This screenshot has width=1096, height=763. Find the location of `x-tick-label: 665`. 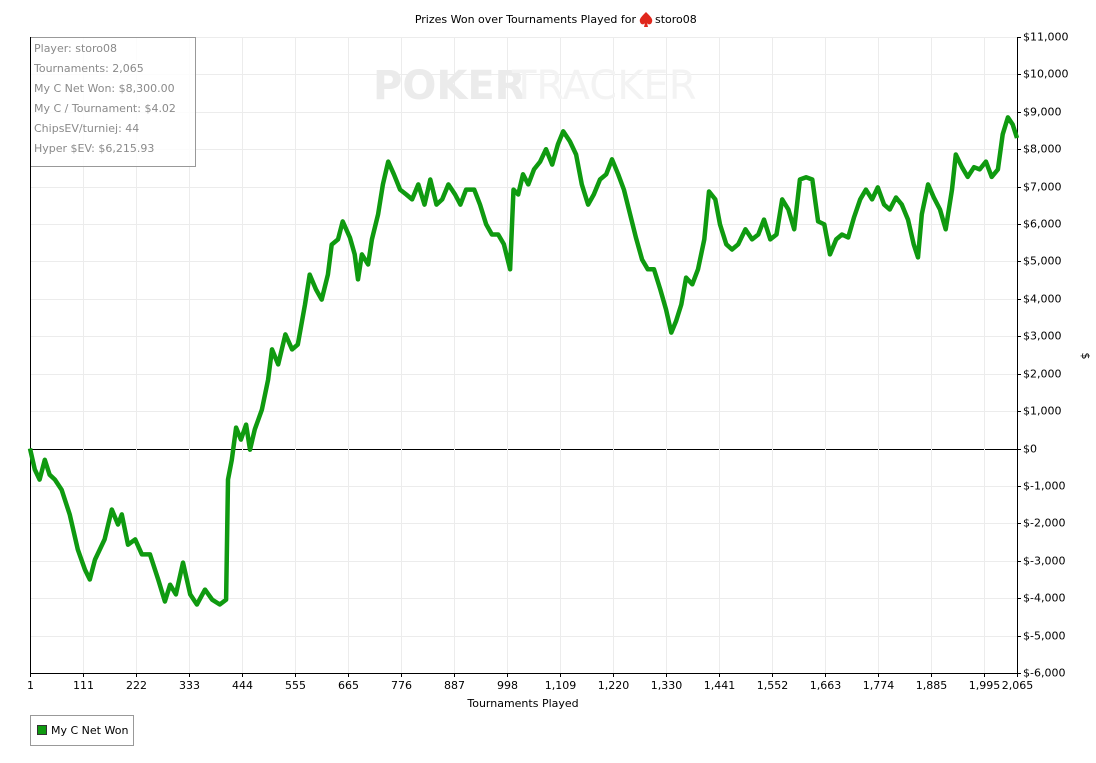

x-tick-label: 665 is located at coordinates (348, 685).